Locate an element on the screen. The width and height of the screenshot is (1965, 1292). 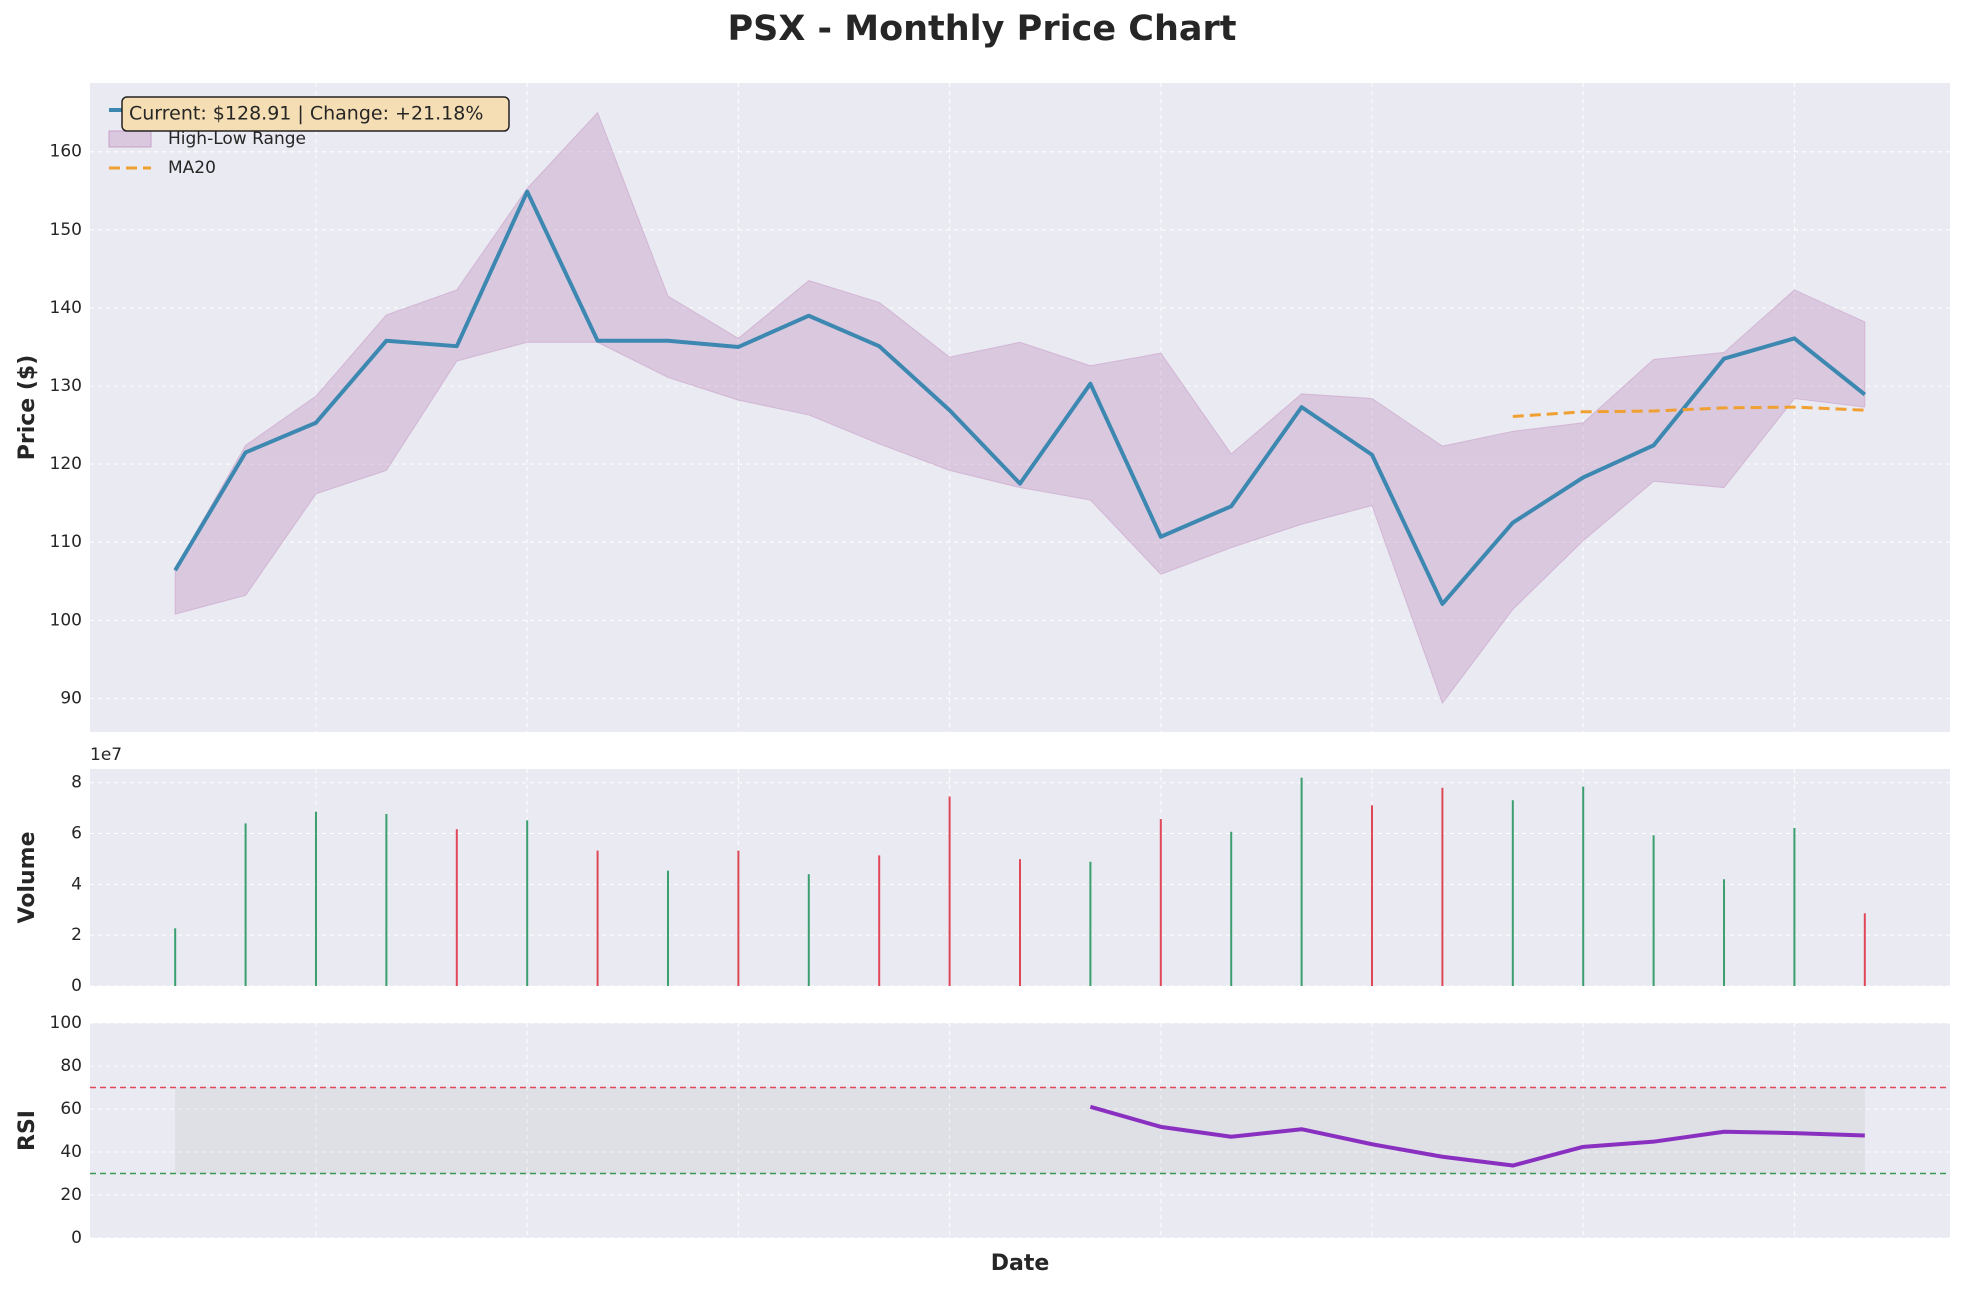
y-tick-label: 40 is located at coordinates (71, 1152).